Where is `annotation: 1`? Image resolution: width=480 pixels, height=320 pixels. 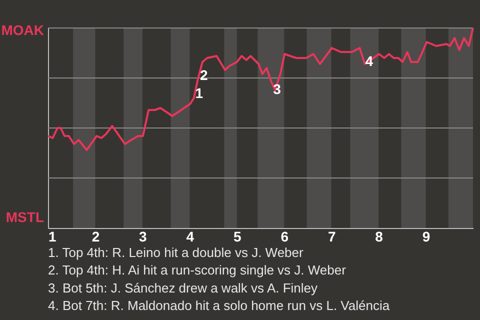
annotation: 1 is located at coordinates (199, 93).